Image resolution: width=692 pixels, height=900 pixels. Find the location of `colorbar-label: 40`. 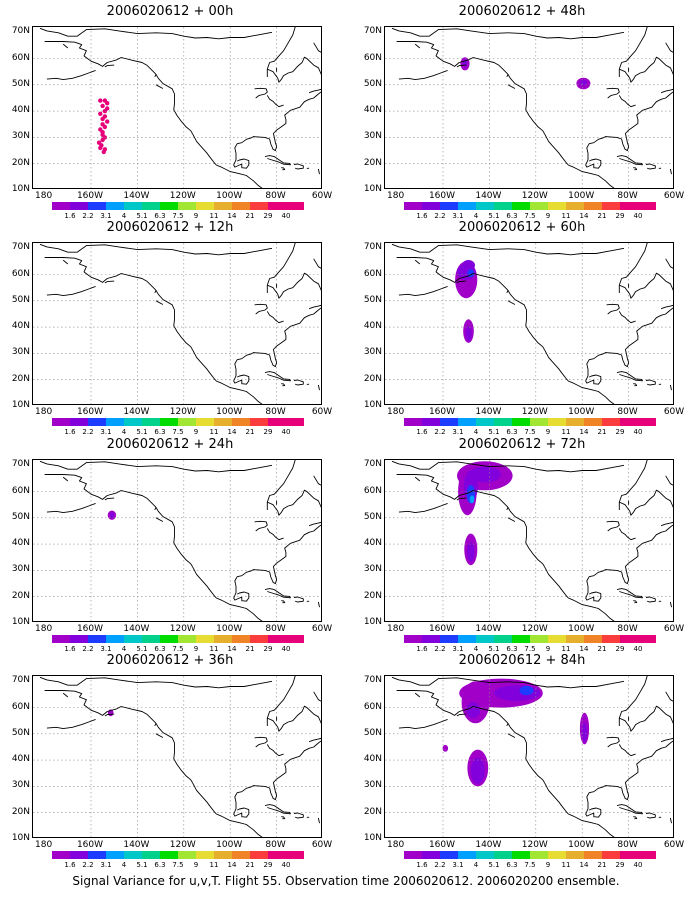

colorbar-label: 40 is located at coordinates (638, 216).